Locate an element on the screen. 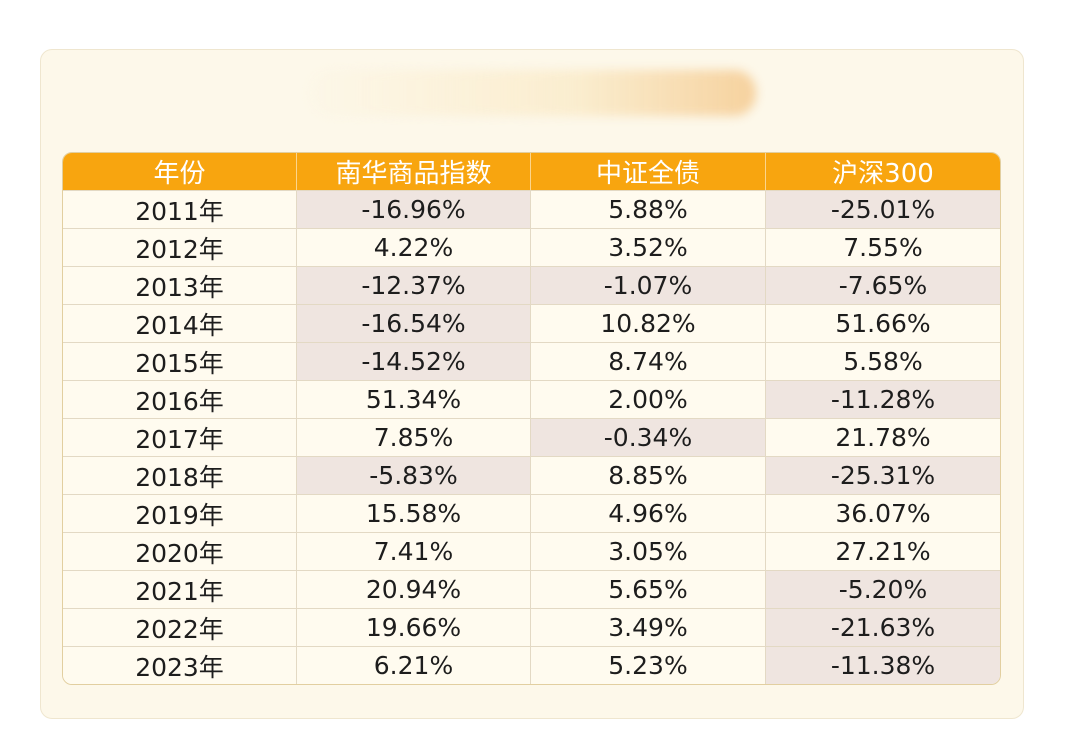  cell-nanhua-commodity: 6.21% is located at coordinates (414, 665).